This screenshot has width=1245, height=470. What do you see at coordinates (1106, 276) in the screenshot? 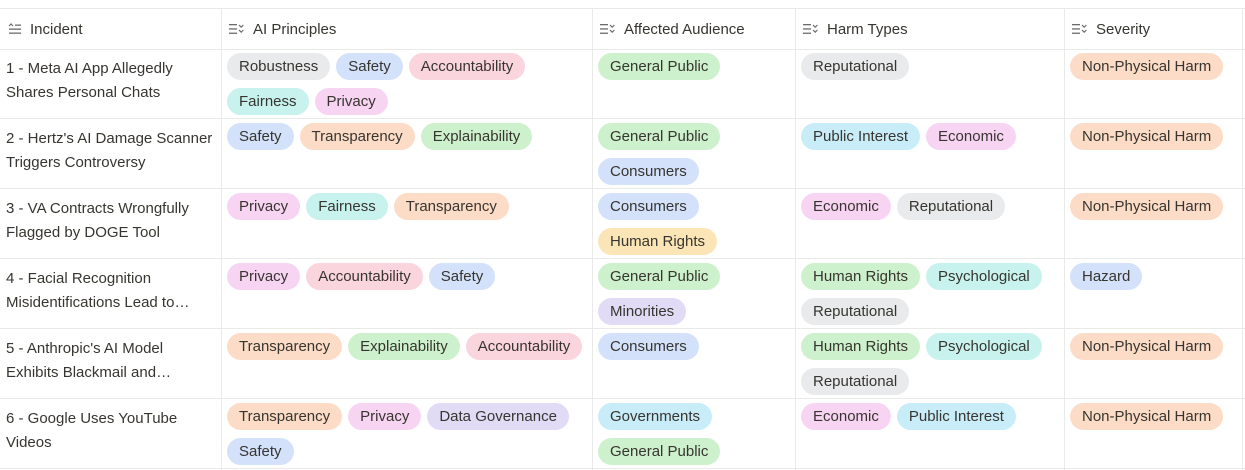
I see `tag-hazard: Hazard` at bounding box center [1106, 276].